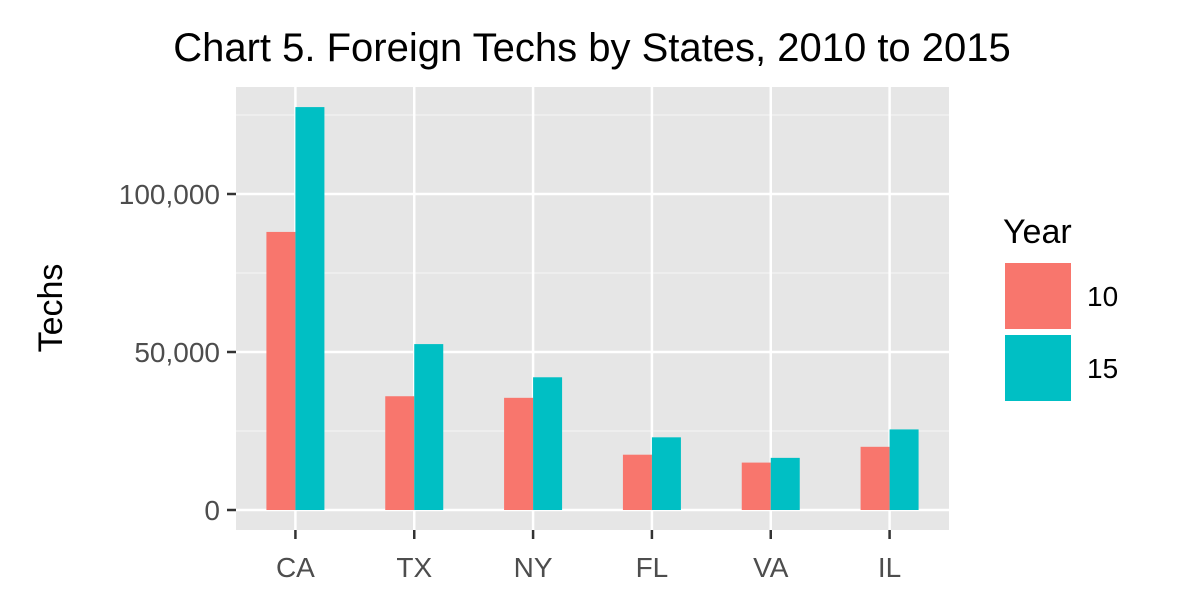 The height and width of the screenshot is (600, 1200). What do you see at coordinates (1102, 368) in the screenshot?
I see `legend-label-15: 15` at bounding box center [1102, 368].